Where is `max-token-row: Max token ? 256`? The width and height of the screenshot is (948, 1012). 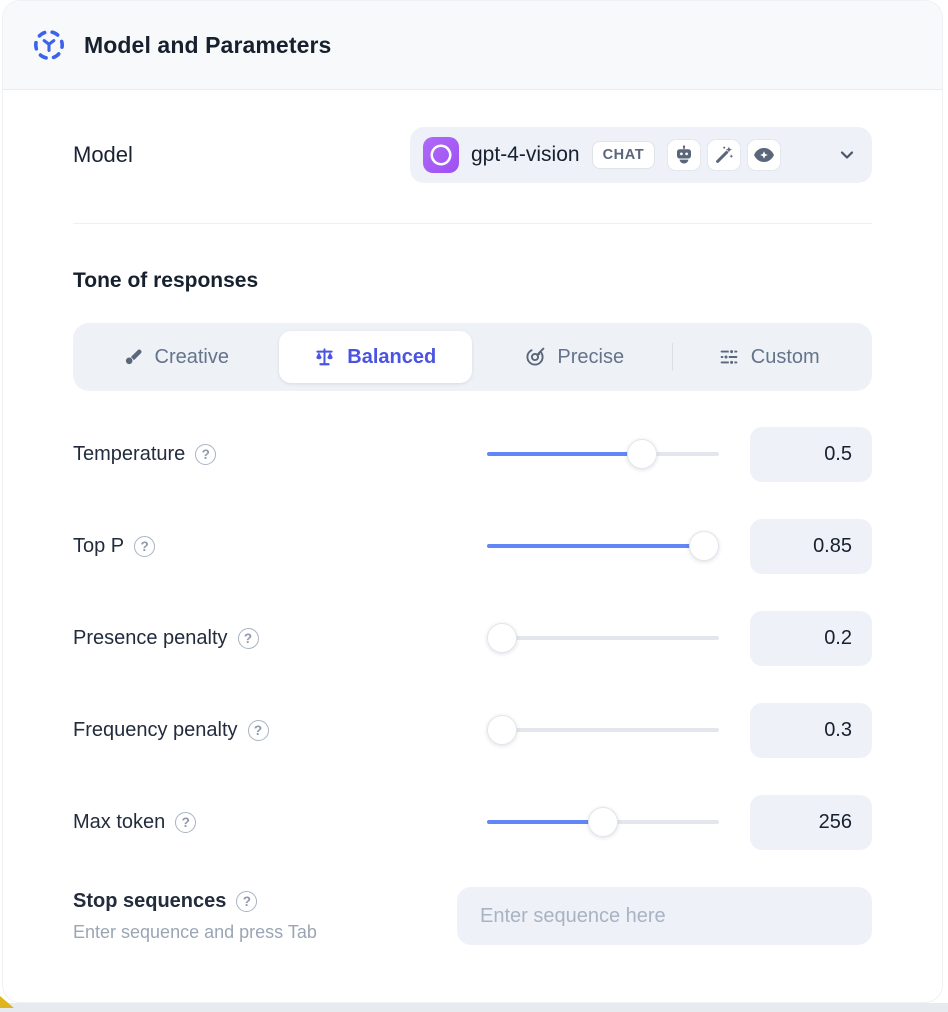
max-token-row: Max token ? 256 is located at coordinates (472, 822).